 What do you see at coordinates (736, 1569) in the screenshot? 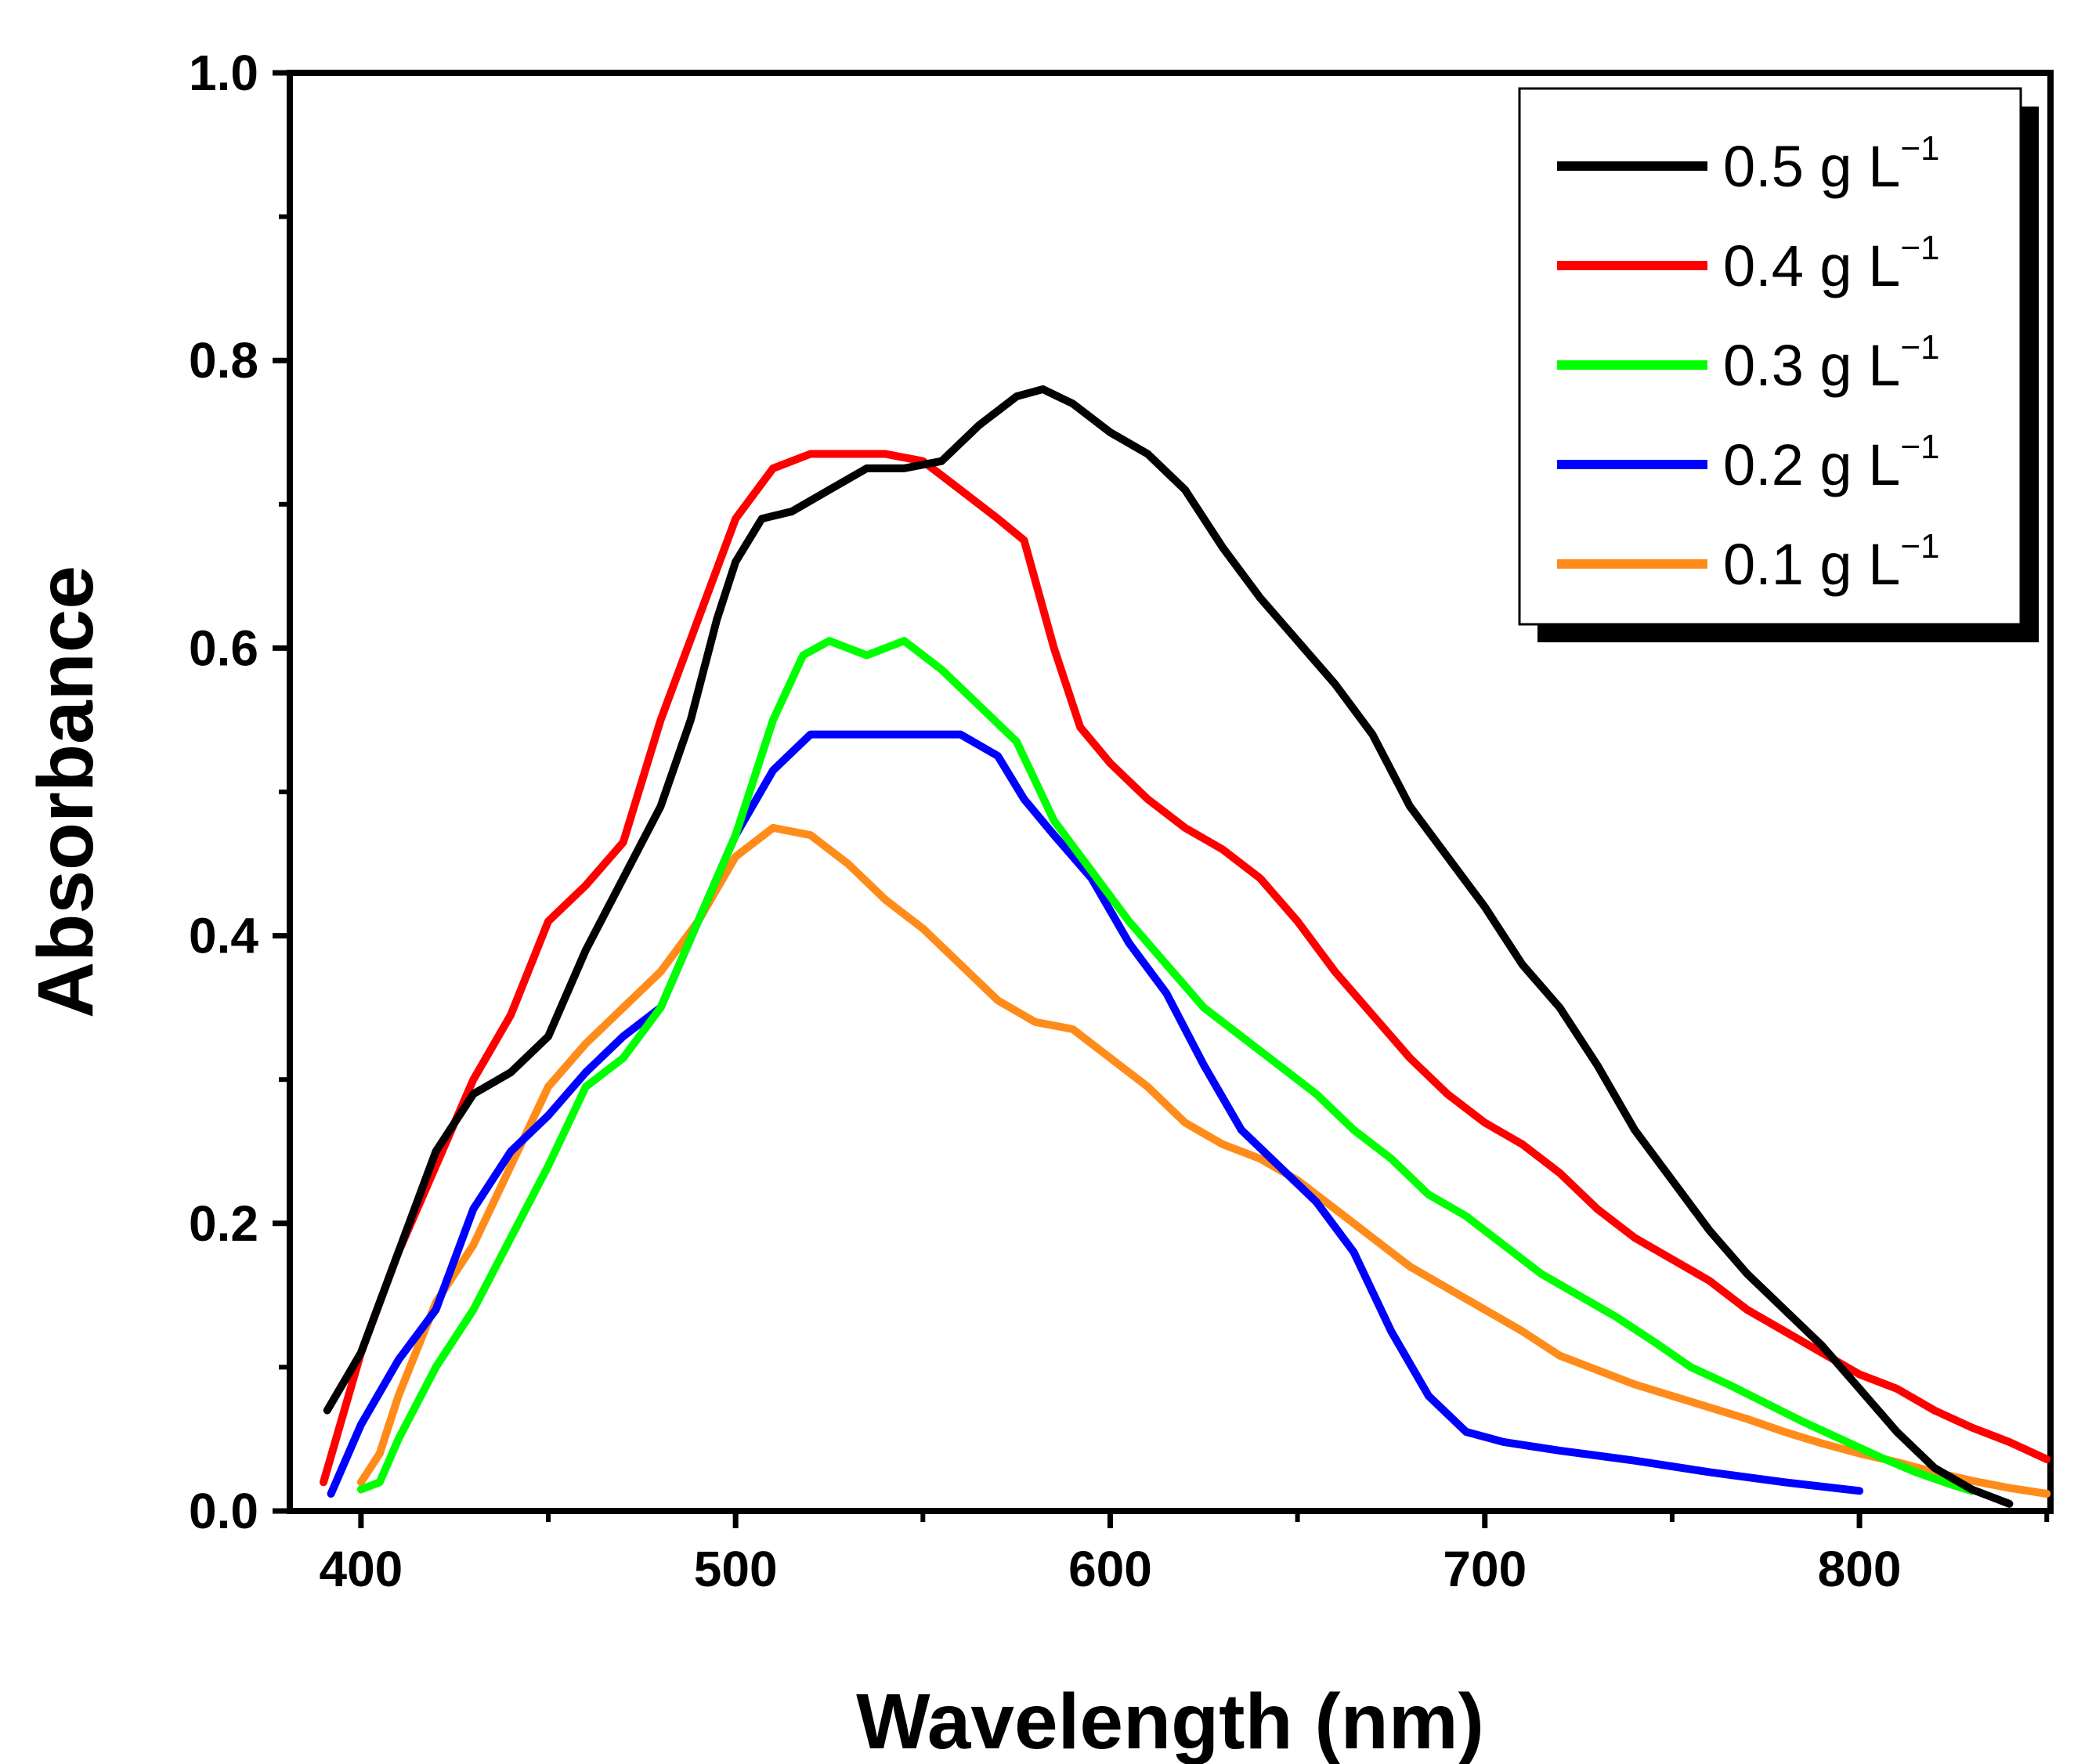
I see `x-tick-label: 500` at bounding box center [736, 1569].